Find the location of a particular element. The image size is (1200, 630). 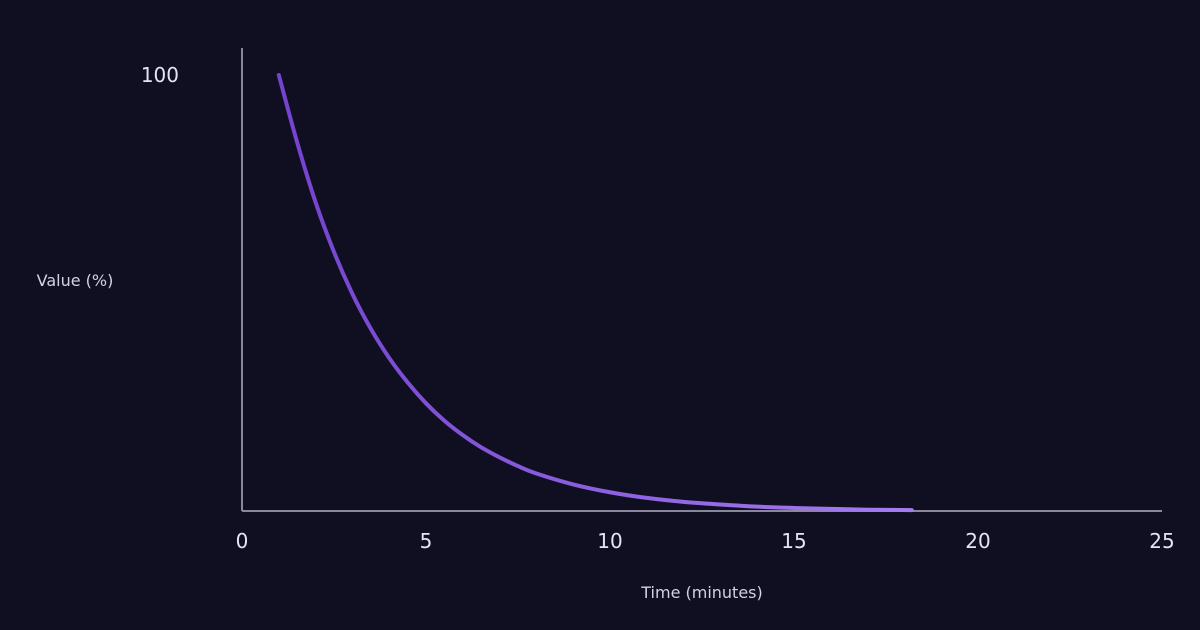

x-tick-label: 5 is located at coordinates (426, 541).